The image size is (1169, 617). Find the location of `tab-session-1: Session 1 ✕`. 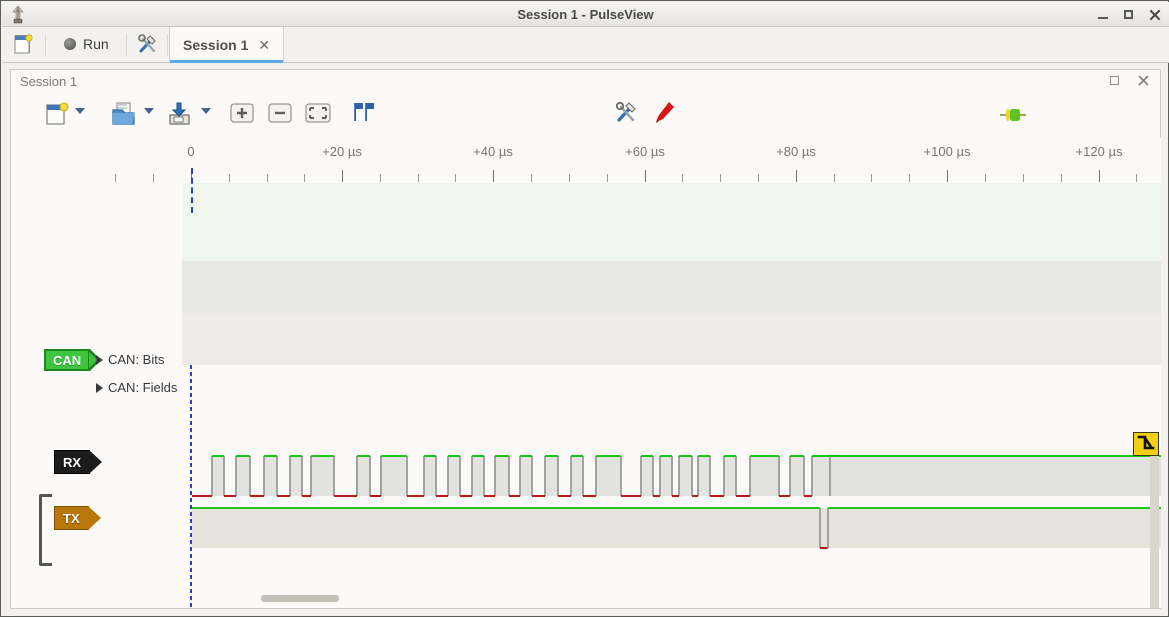

tab-session-1: Session 1 ✕ is located at coordinates (227, 45).